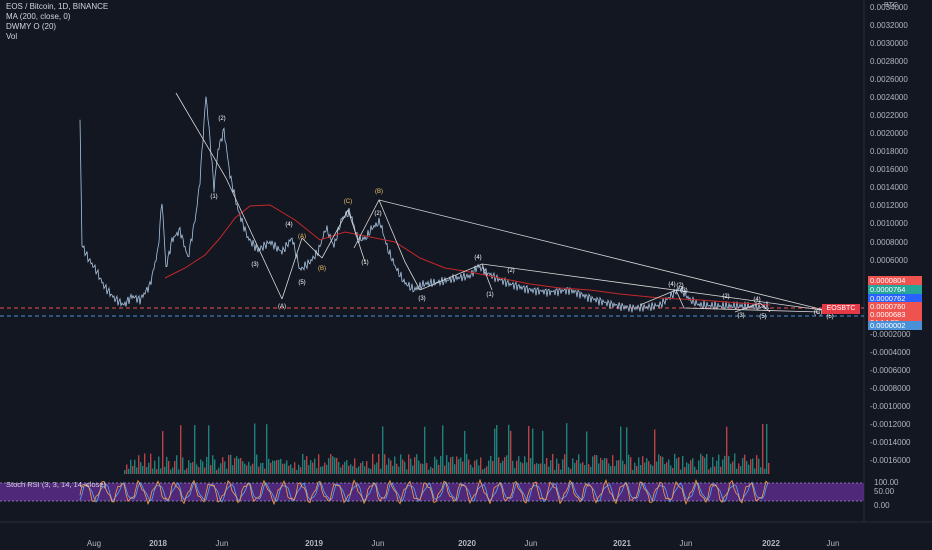  What do you see at coordinates (467, 543) in the screenshot?
I see `time-axis-label: 2020` at bounding box center [467, 543].